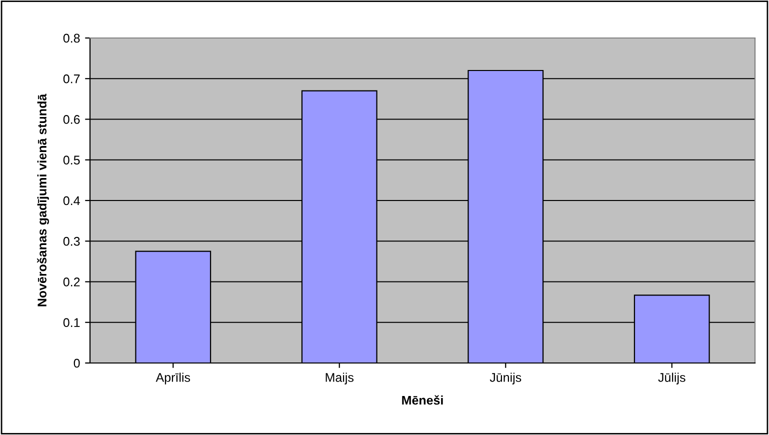  I want to click on y-tick-label: 0.2, so click(71, 282).